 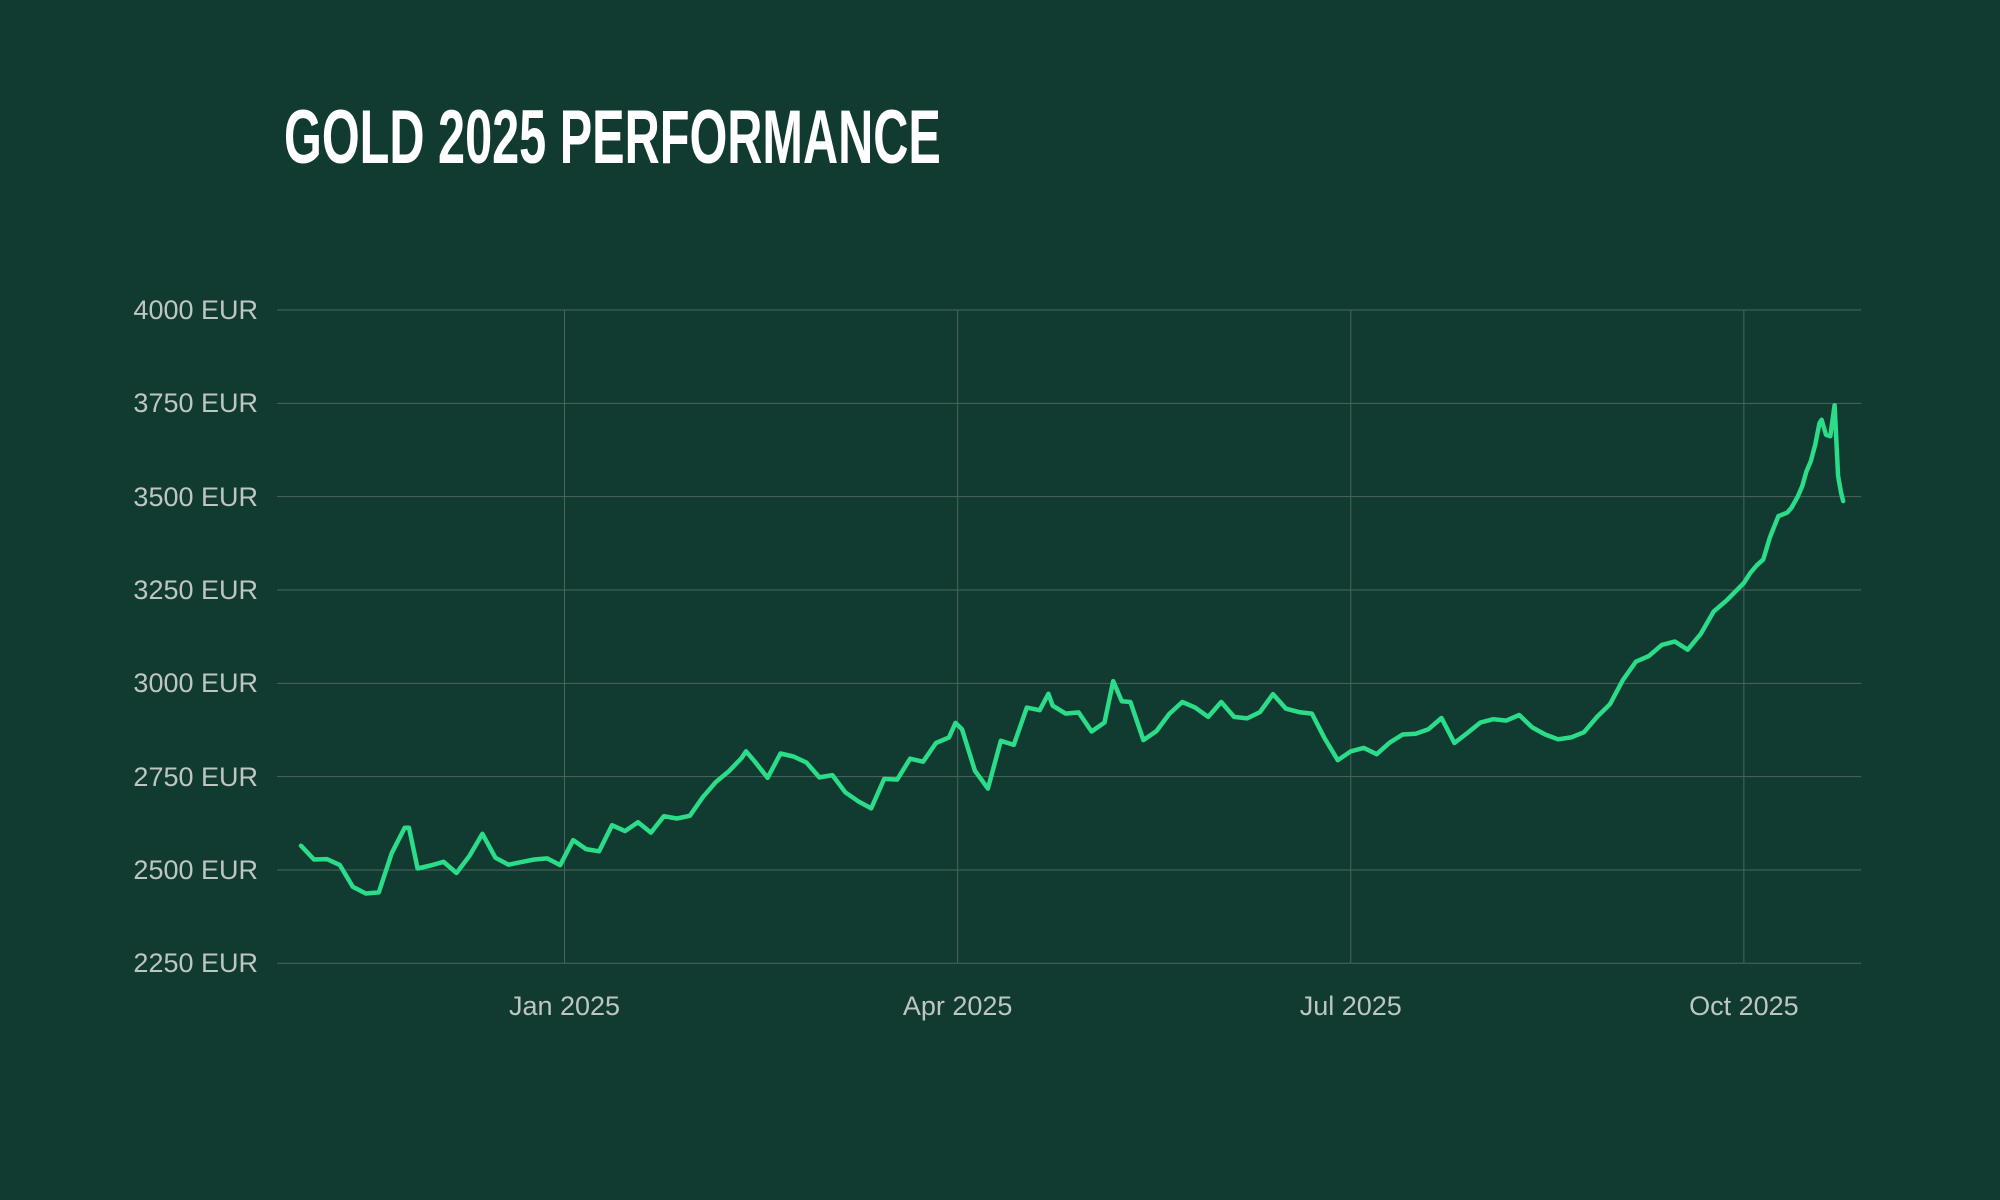 I want to click on y-axis-label: 2750 EUR, so click(x=195, y=776).